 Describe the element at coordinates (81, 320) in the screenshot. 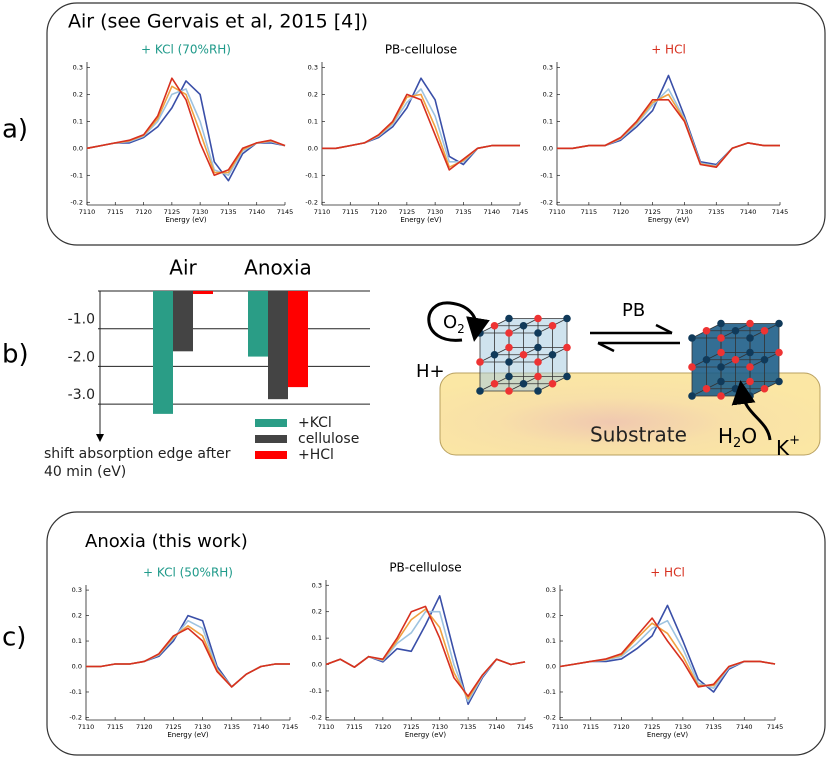

I see `y-tick-label: -1.0` at that location.